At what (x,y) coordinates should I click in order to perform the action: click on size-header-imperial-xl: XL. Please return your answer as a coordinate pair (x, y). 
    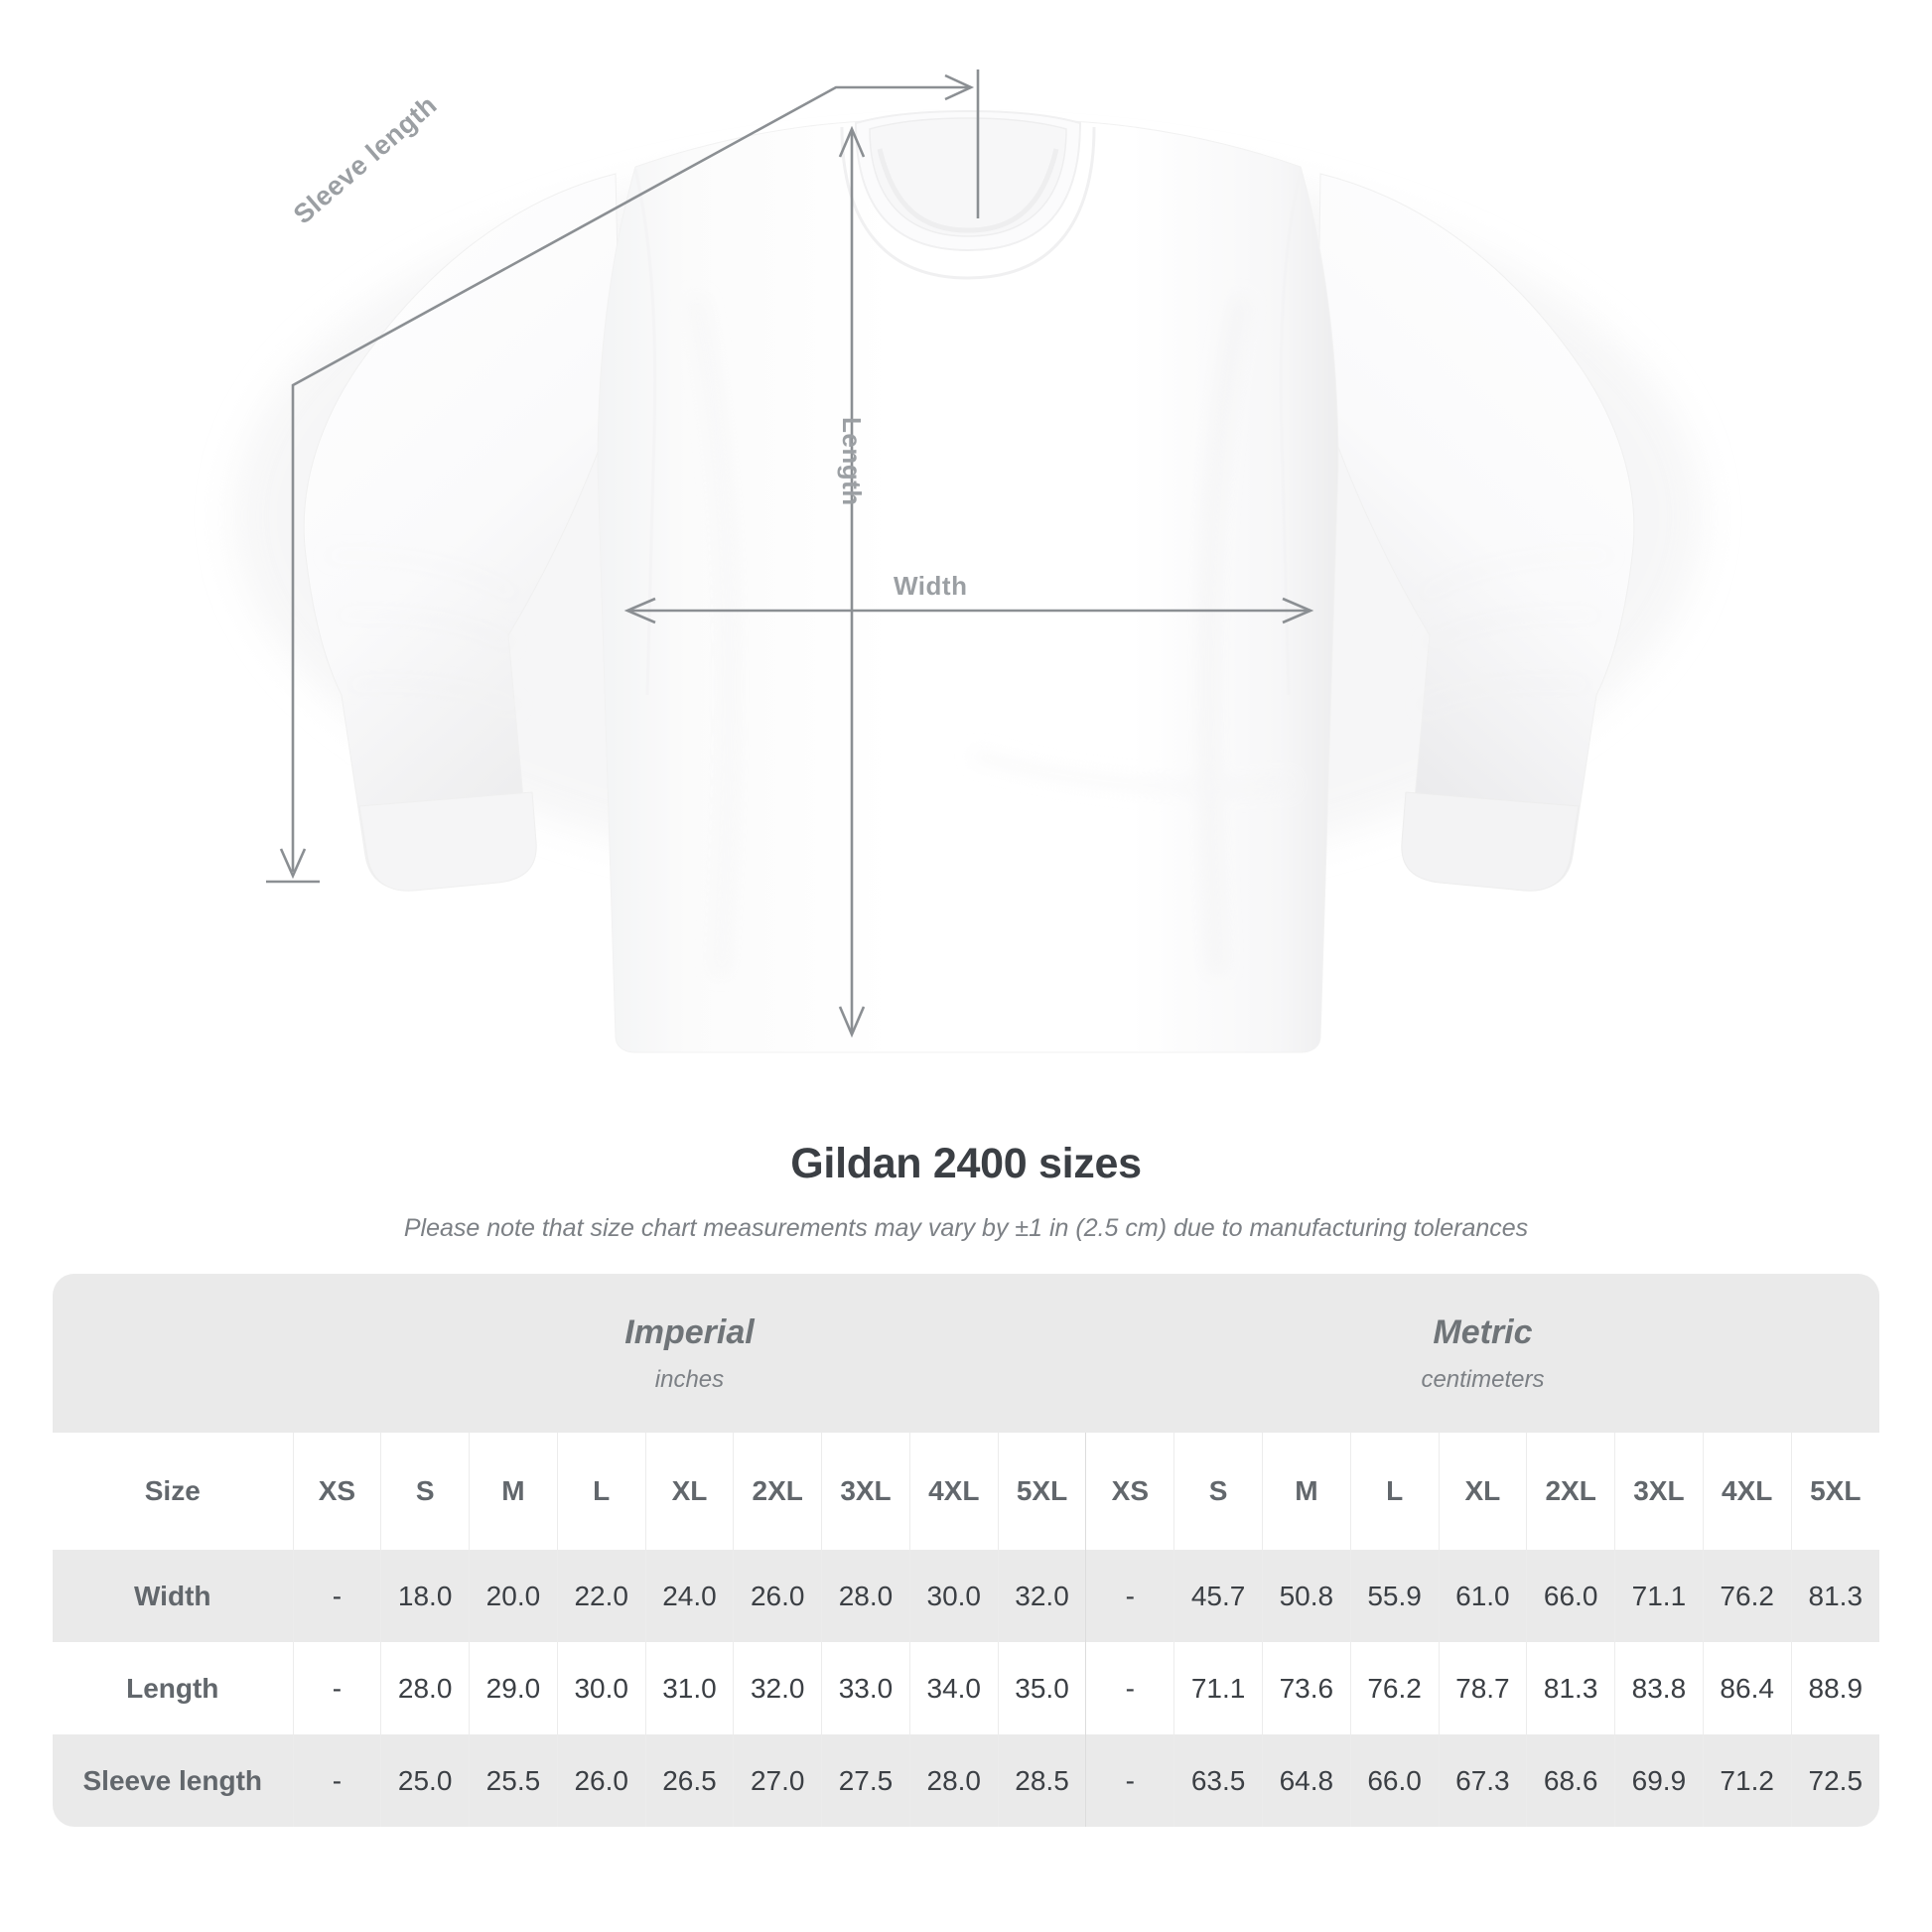
    Looking at the image, I should click on (689, 1491).